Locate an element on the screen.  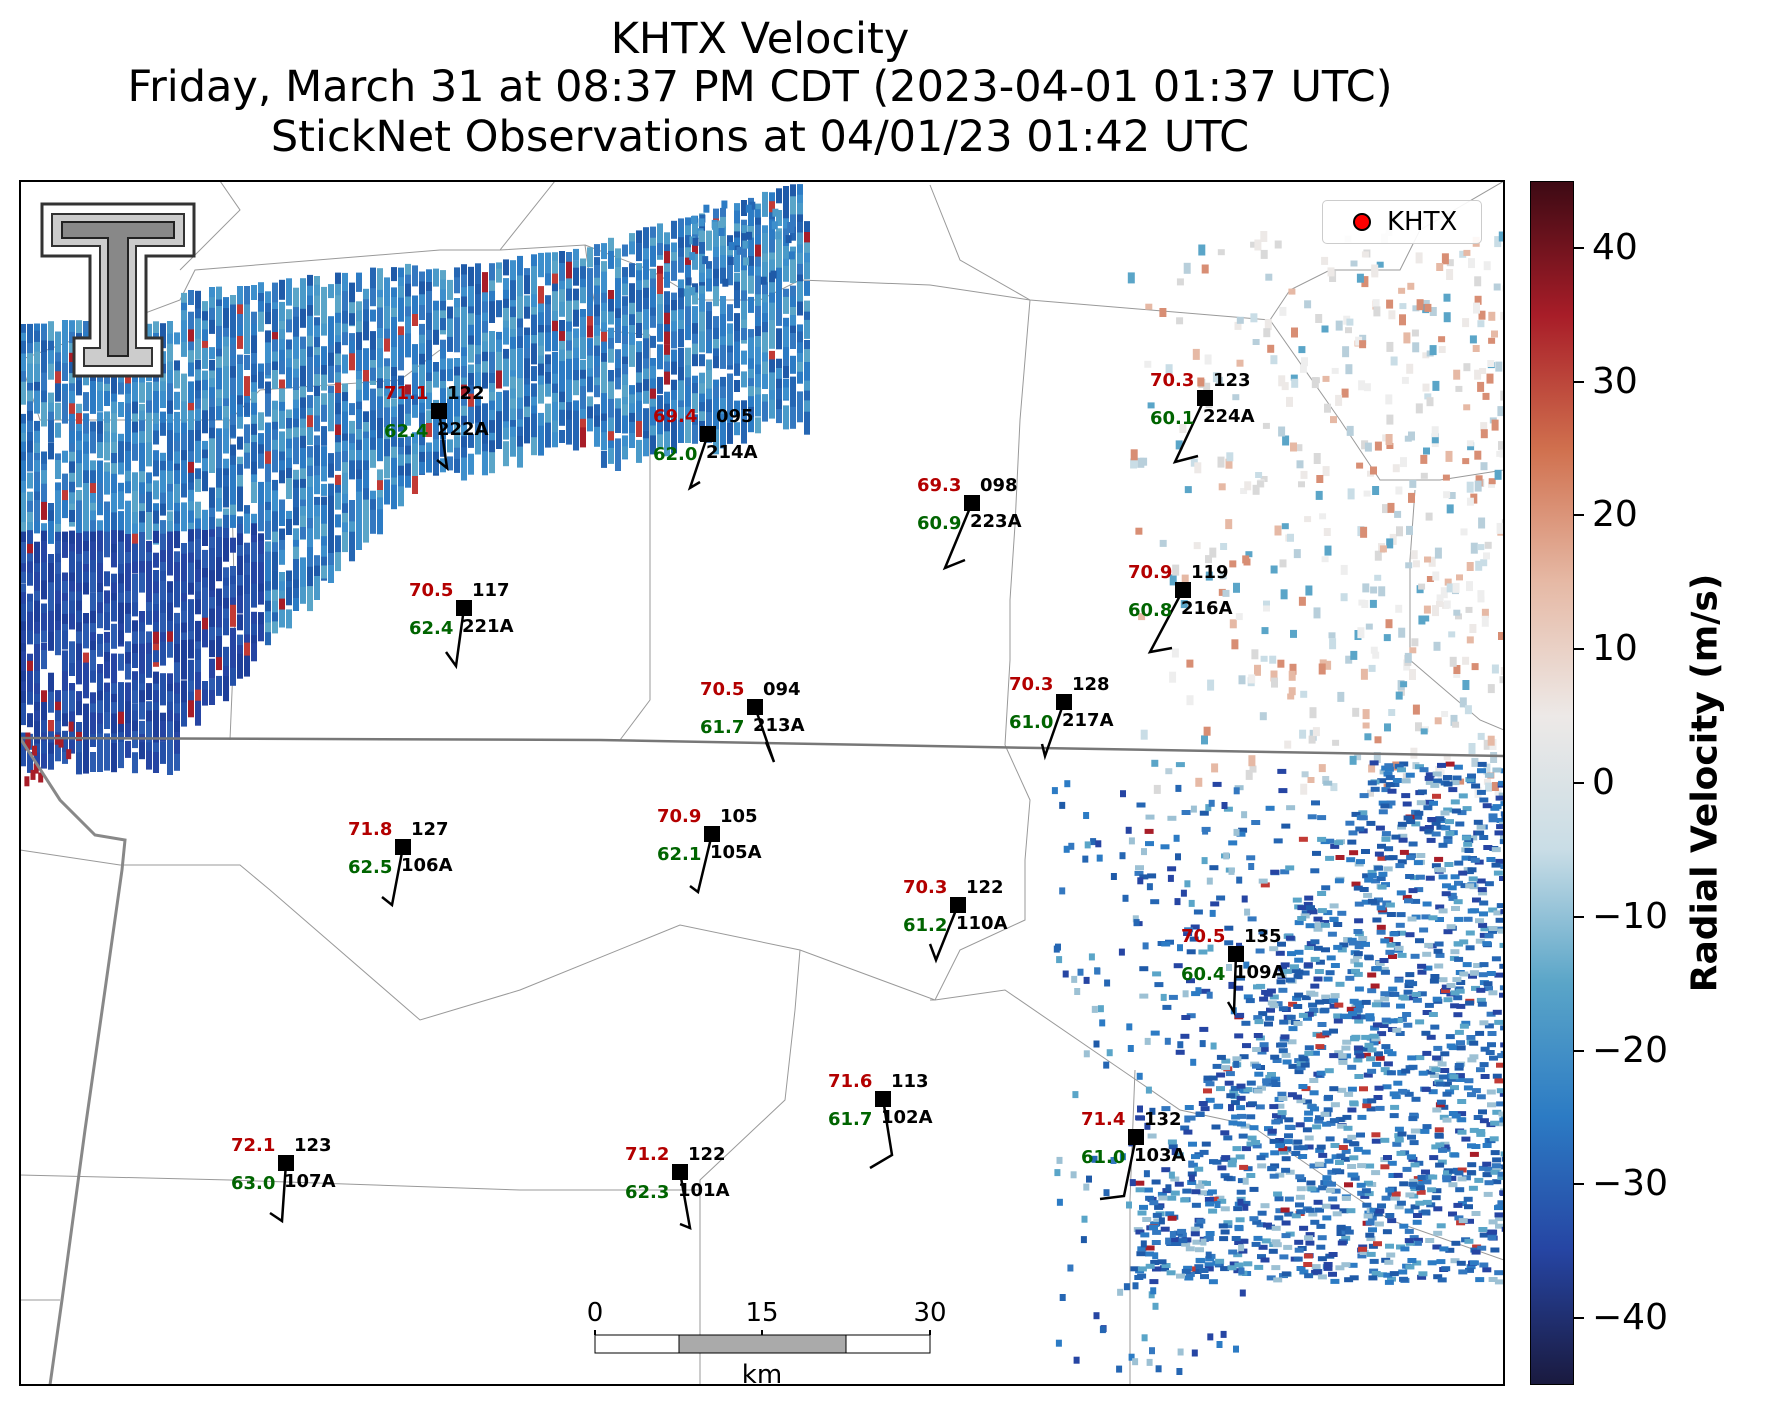
station-dewpoint: 62.5 is located at coordinates (370, 867).